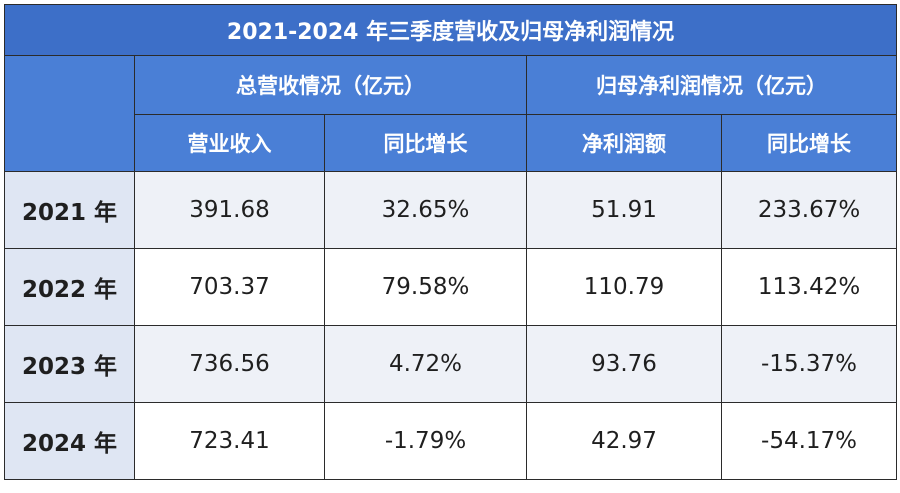 The height and width of the screenshot is (493, 900). What do you see at coordinates (425, 287) in the screenshot?
I see `revenue-yoy-cell: 79.58%` at bounding box center [425, 287].